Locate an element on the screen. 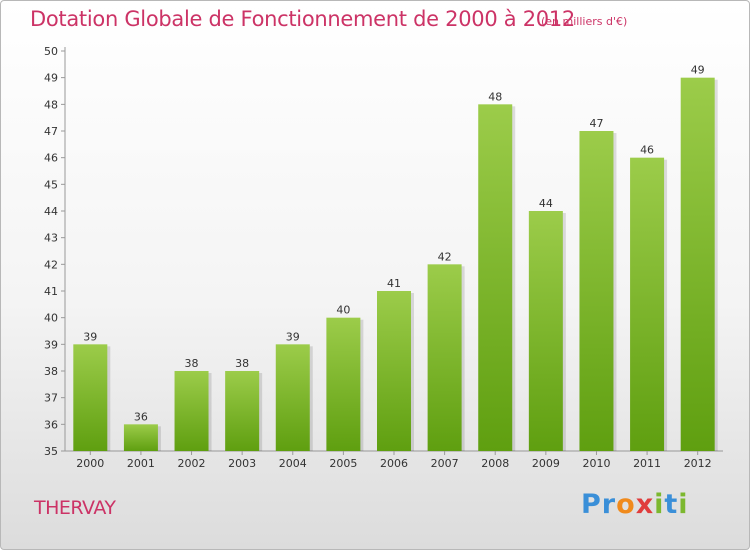 Image resolution: width=750 pixels, height=550 pixels. data-label: 47 is located at coordinates (596, 123).